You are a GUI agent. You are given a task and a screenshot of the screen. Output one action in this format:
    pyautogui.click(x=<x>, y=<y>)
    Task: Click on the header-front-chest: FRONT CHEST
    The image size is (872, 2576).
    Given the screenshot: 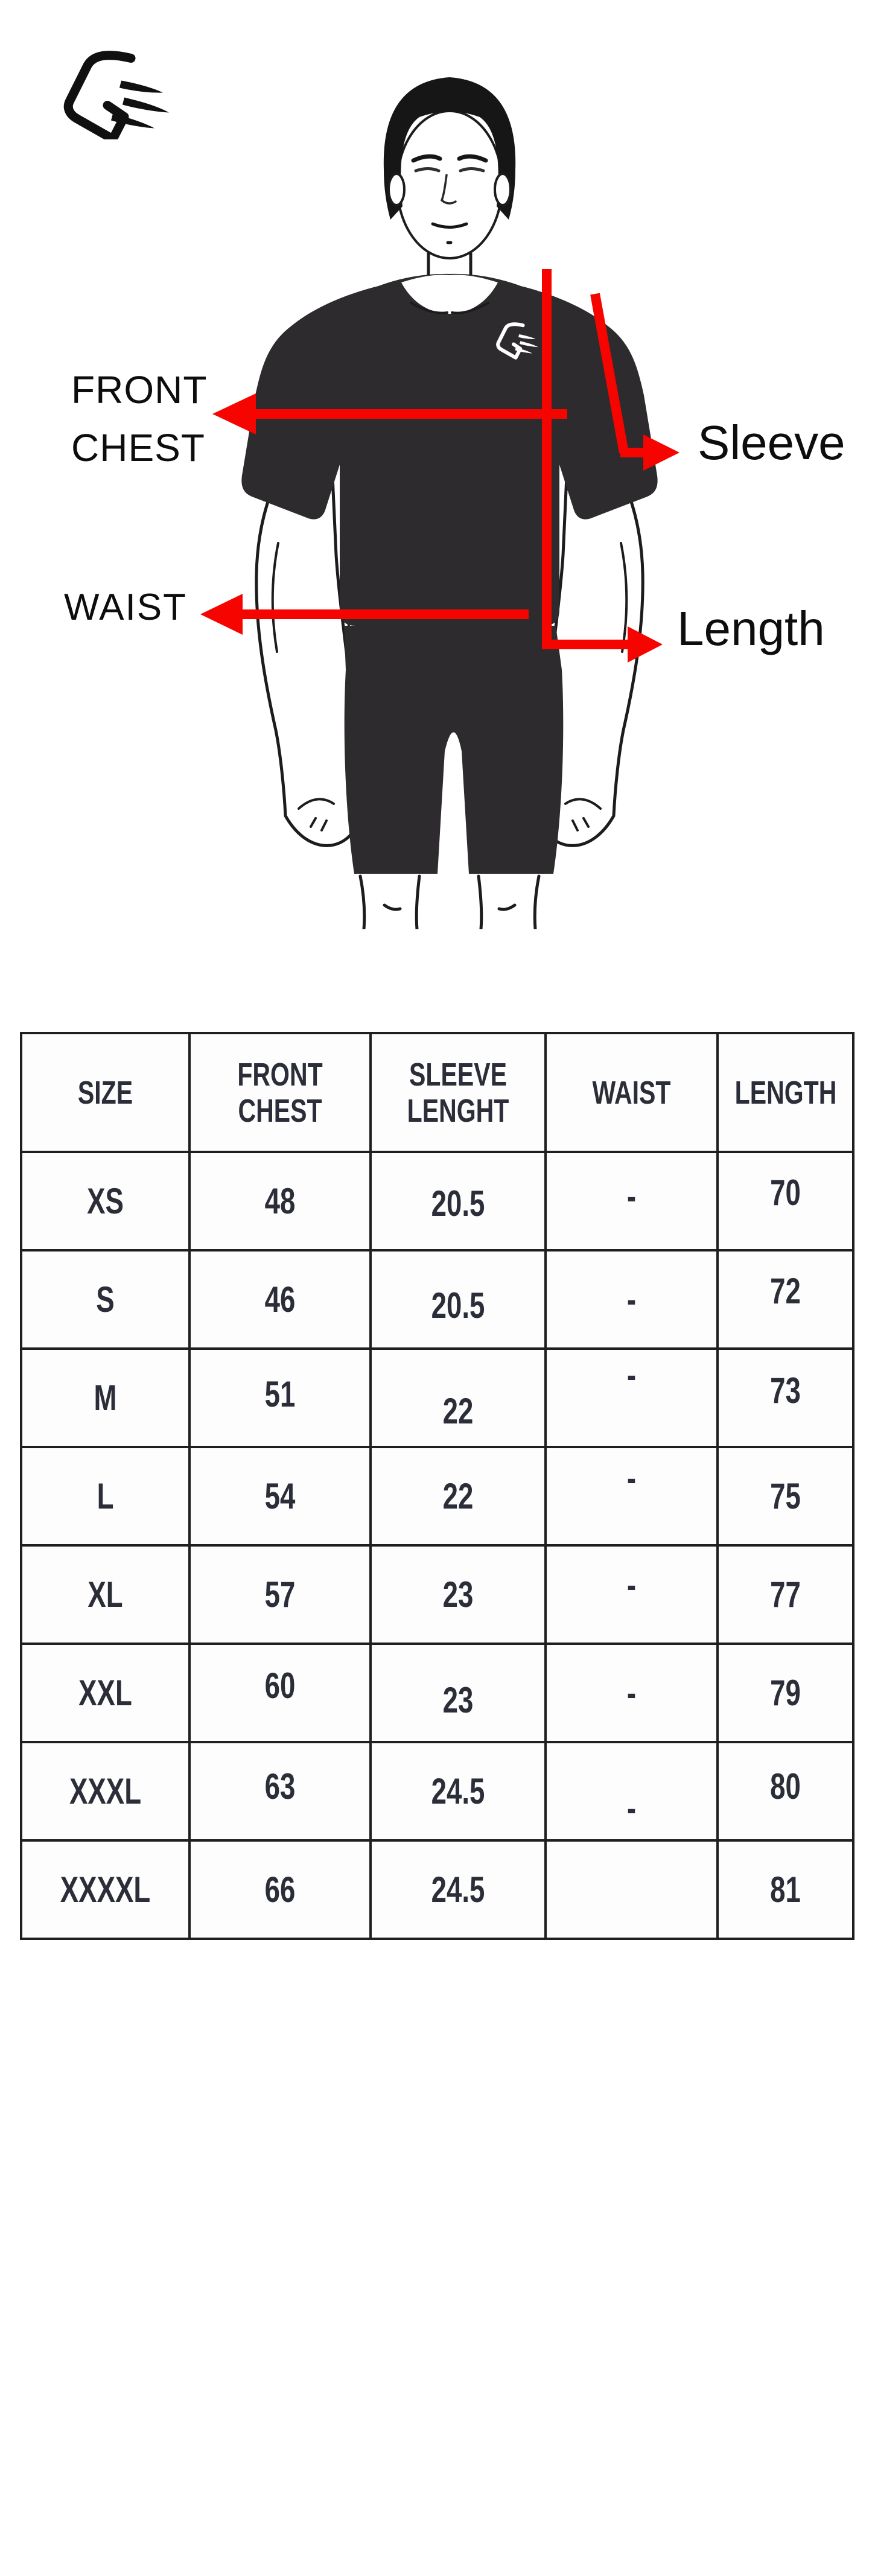 What is the action you would take?
    pyautogui.click(x=278, y=1092)
    